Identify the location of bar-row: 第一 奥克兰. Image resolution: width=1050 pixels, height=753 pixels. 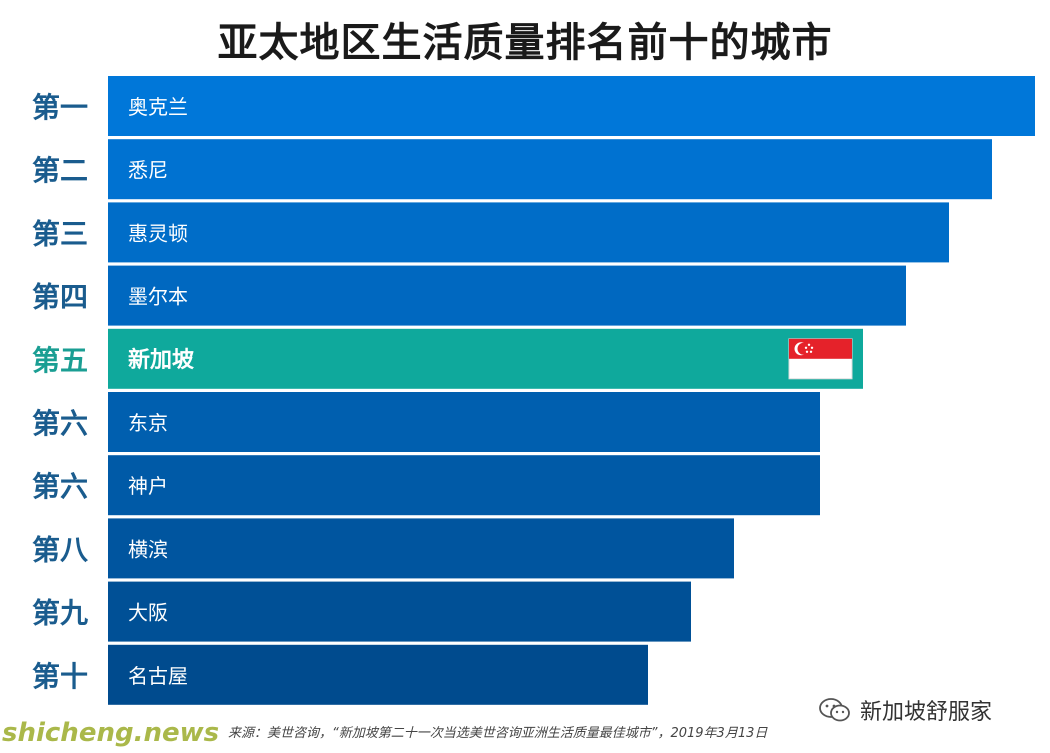
(533, 106).